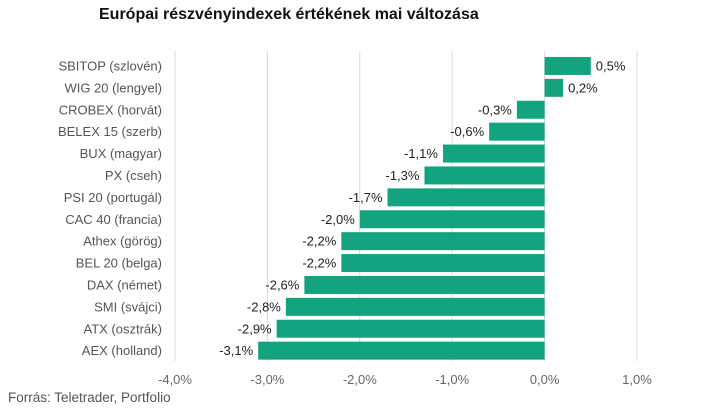  What do you see at coordinates (403, 175) in the screenshot?
I see `data-label: -1,3%` at bounding box center [403, 175].